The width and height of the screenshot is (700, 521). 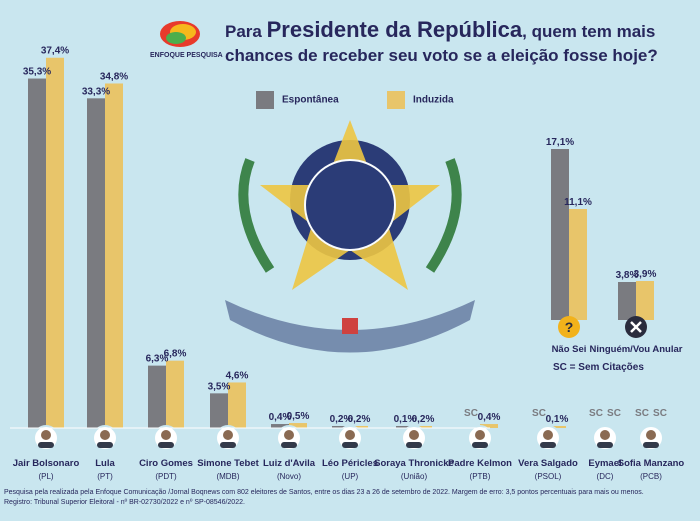 What do you see at coordinates (114, 76) in the screenshot?
I see `data-label-induzida: 34,8%` at bounding box center [114, 76].